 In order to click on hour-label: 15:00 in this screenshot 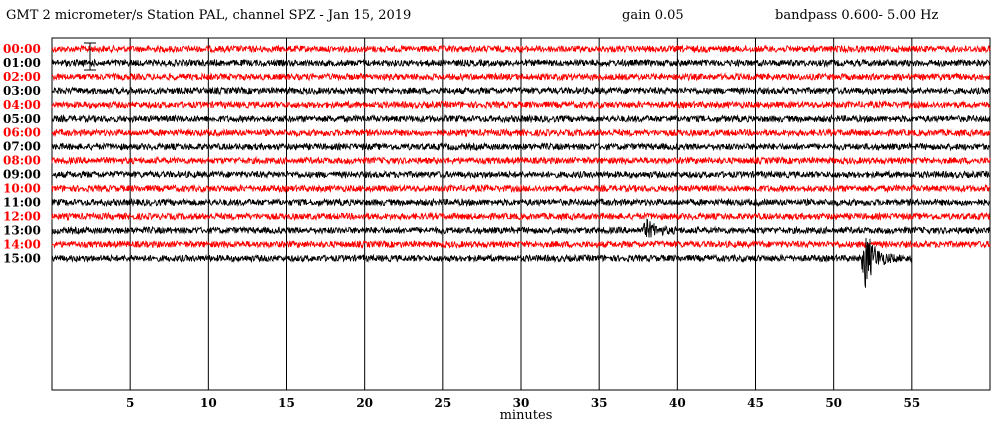, I will do `click(22, 258)`.